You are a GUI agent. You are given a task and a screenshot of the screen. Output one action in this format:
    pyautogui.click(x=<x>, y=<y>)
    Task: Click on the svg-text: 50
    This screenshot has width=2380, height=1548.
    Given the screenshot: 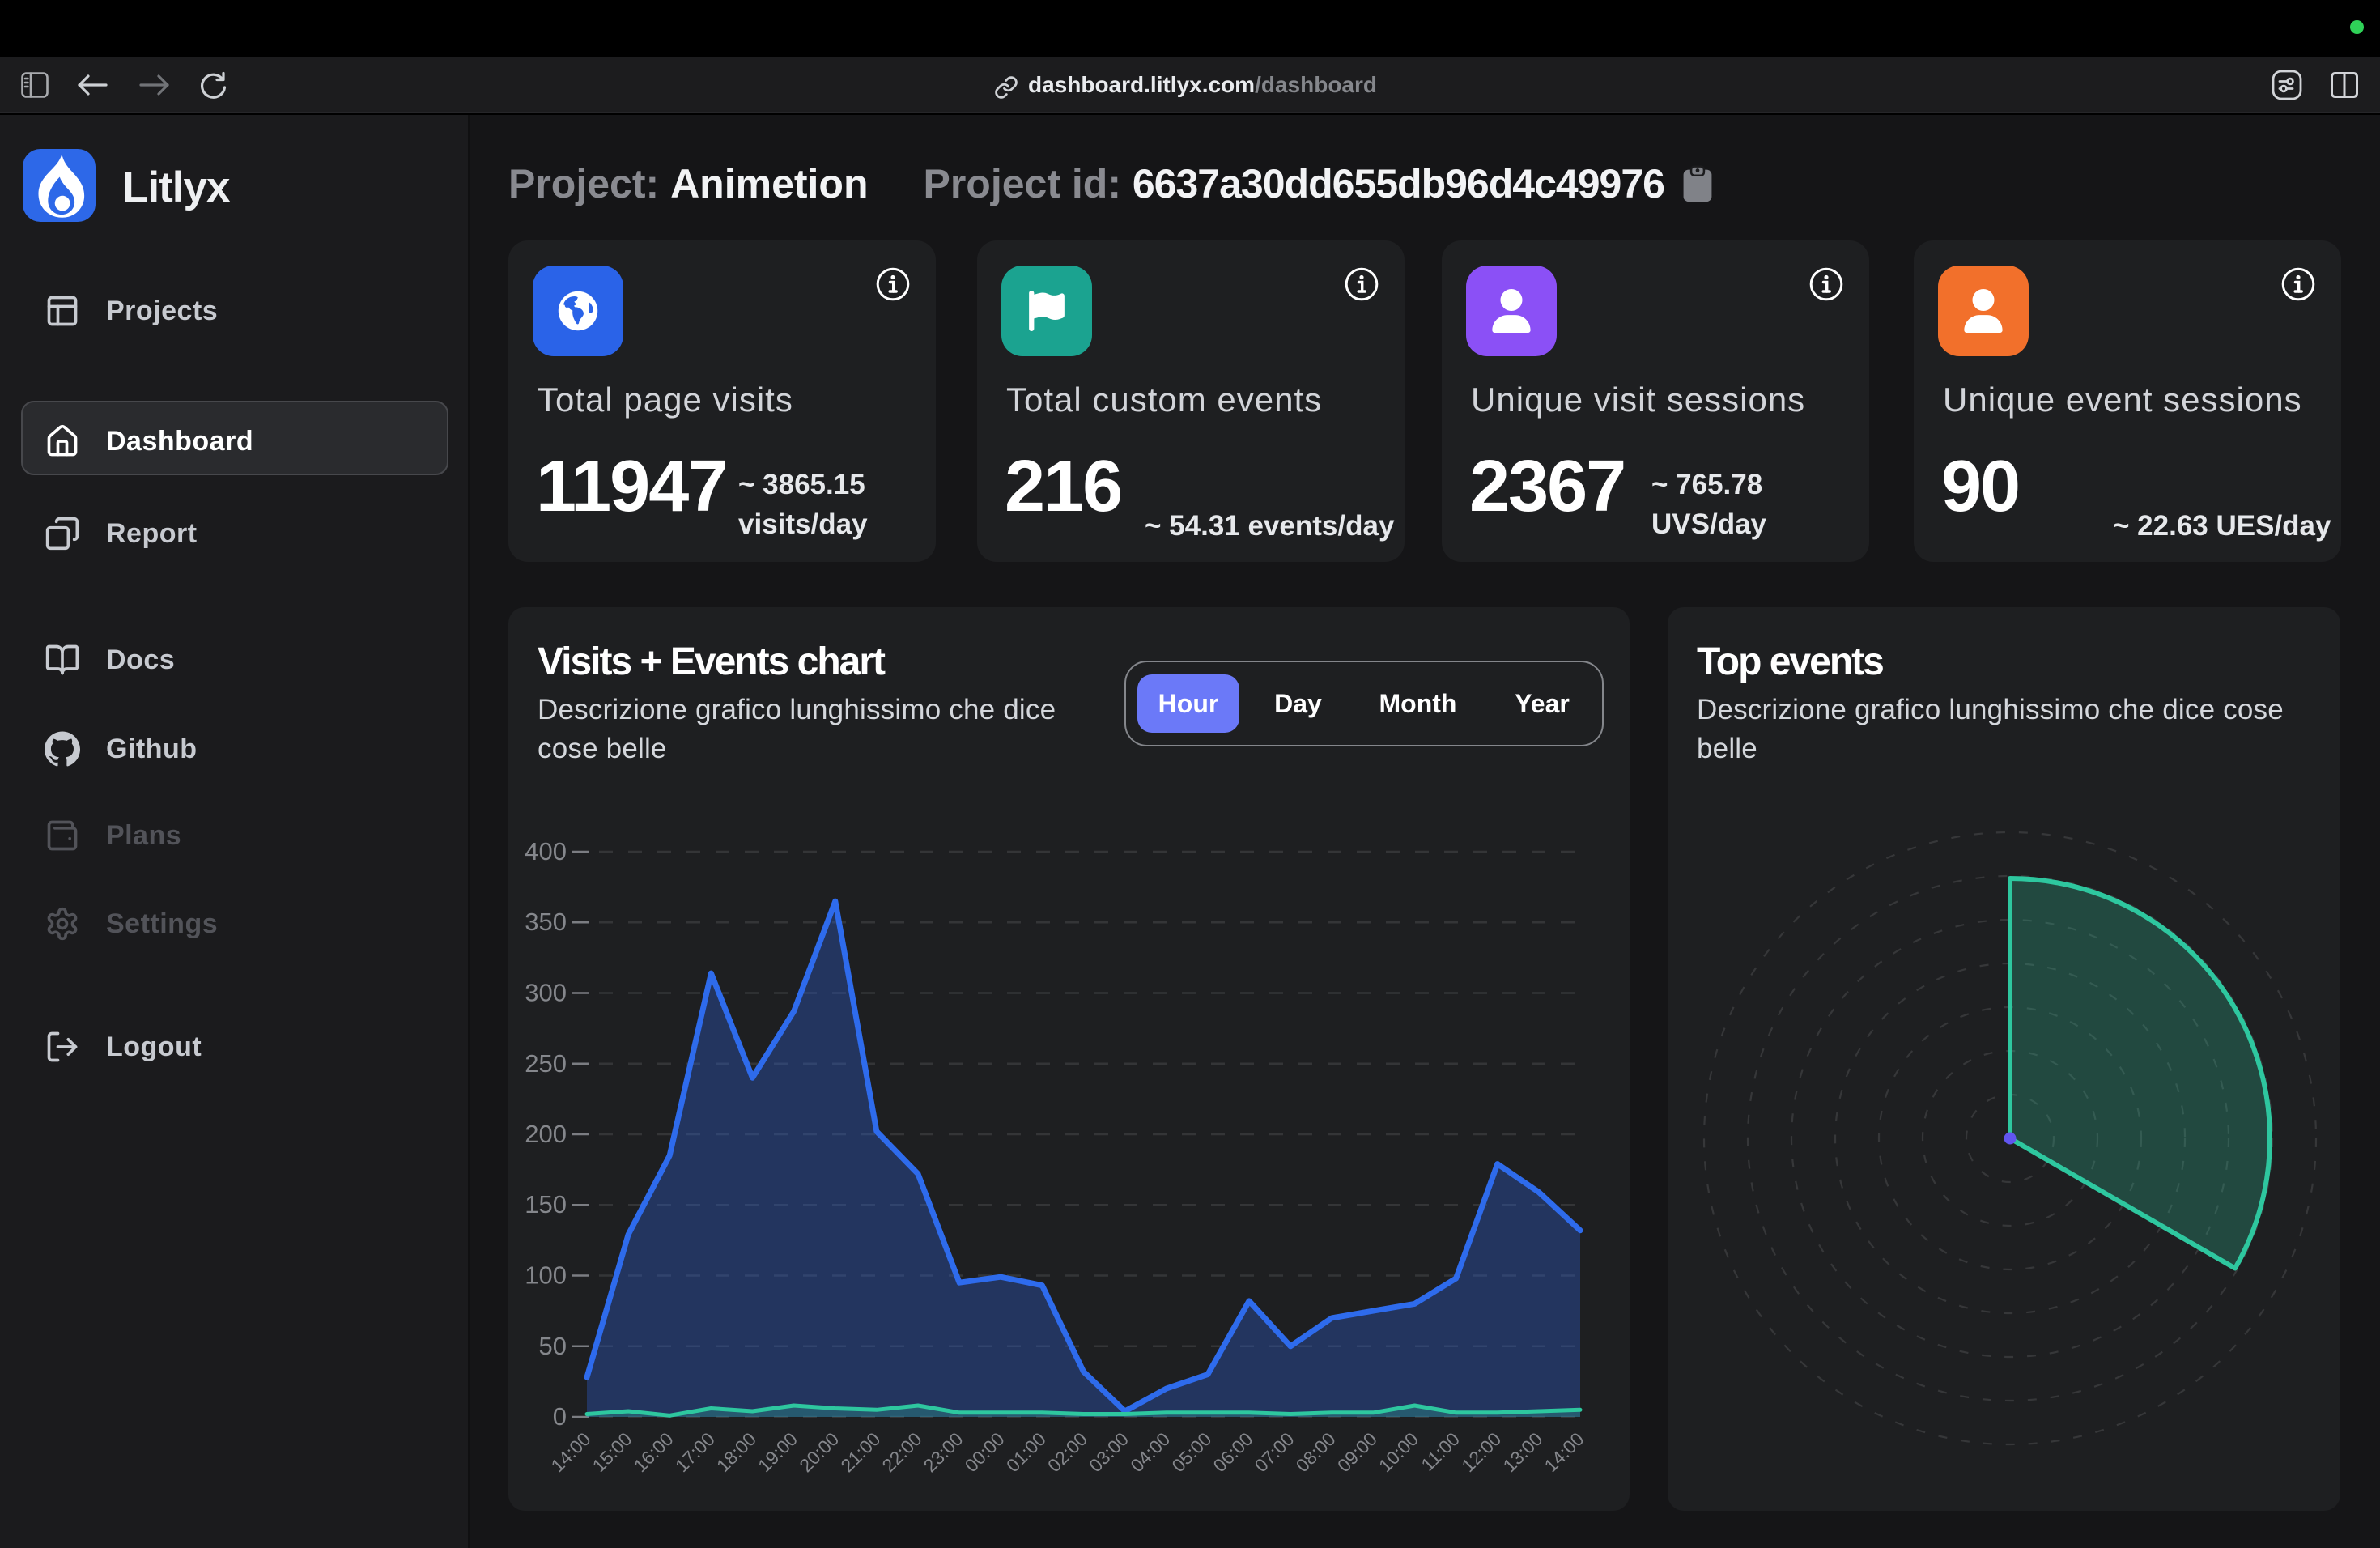 What is the action you would take?
    pyautogui.click(x=553, y=1346)
    